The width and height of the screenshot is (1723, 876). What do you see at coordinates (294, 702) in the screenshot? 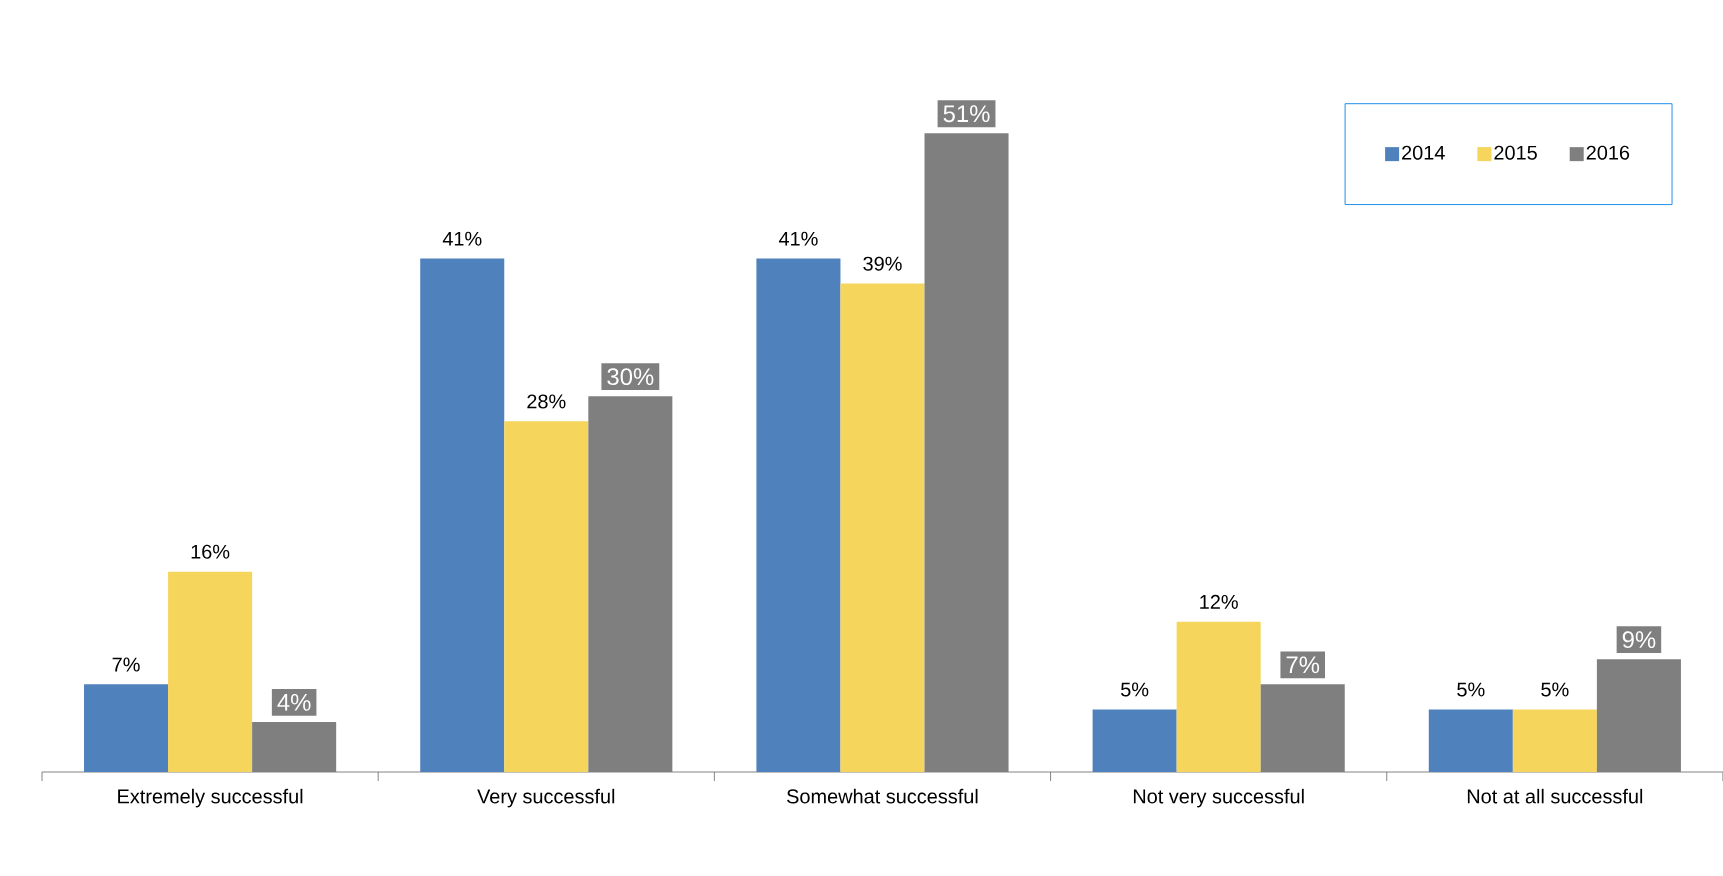
I see `data-label: 4%` at bounding box center [294, 702].